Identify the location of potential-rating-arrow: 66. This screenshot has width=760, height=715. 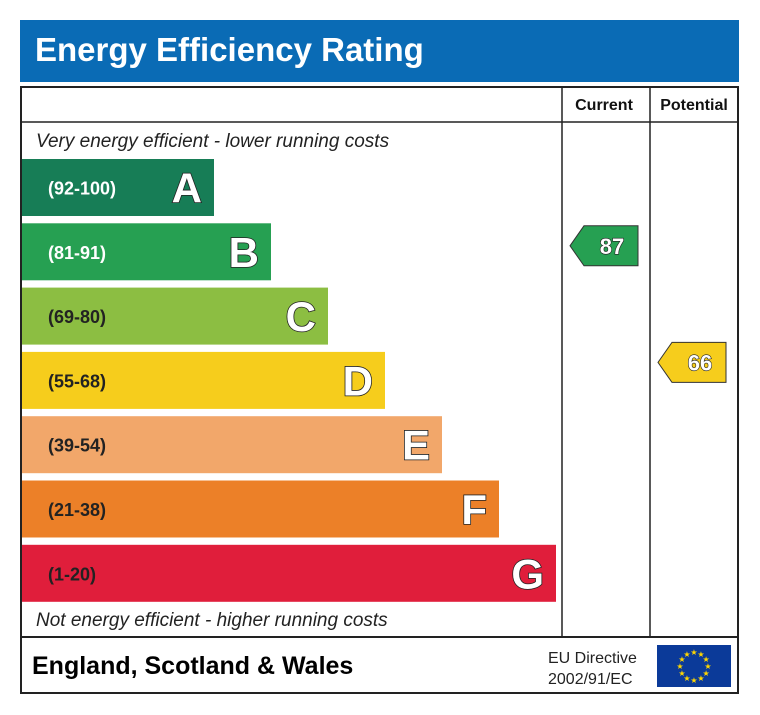
(692, 362).